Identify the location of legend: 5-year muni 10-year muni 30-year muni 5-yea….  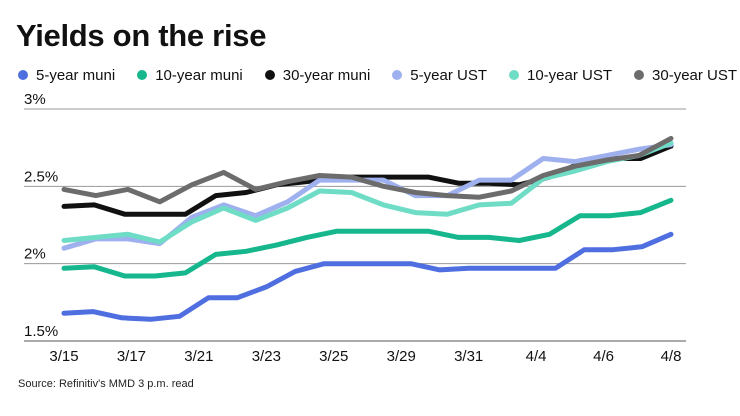
(377, 75).